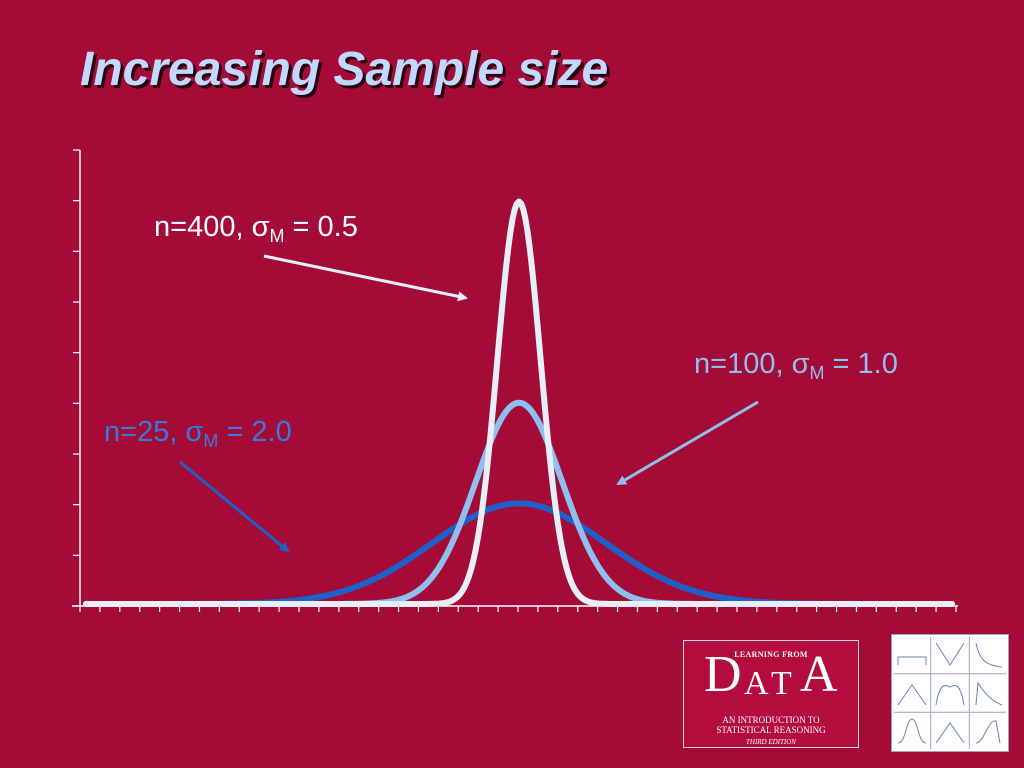 Image resolution: width=1024 pixels, height=768 pixels. What do you see at coordinates (365, 278) in the screenshot?
I see `annotation-n400-arrow` at bounding box center [365, 278].